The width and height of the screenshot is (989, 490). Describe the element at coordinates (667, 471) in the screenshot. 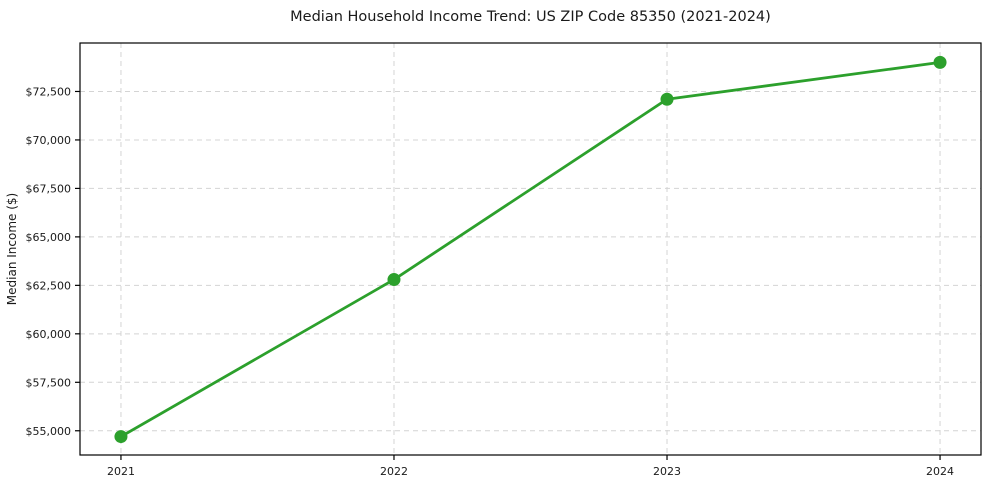

I see `x-tick-label: 2023` at that location.